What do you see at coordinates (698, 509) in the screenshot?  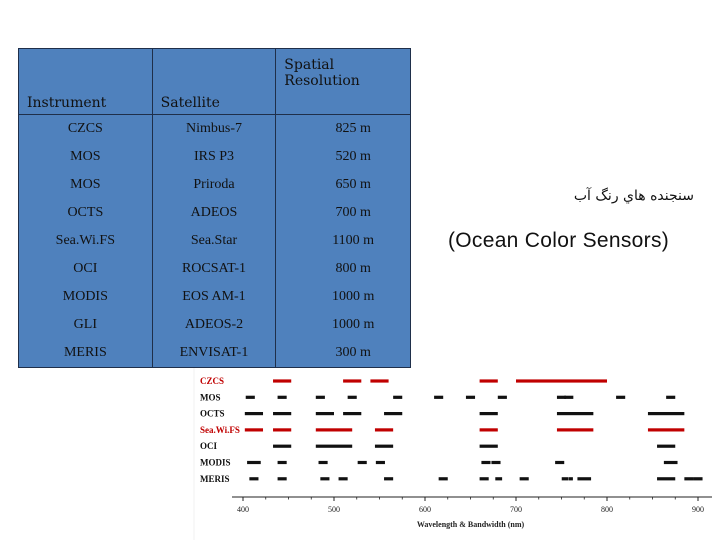 I see `x-tick-label: 900` at bounding box center [698, 509].